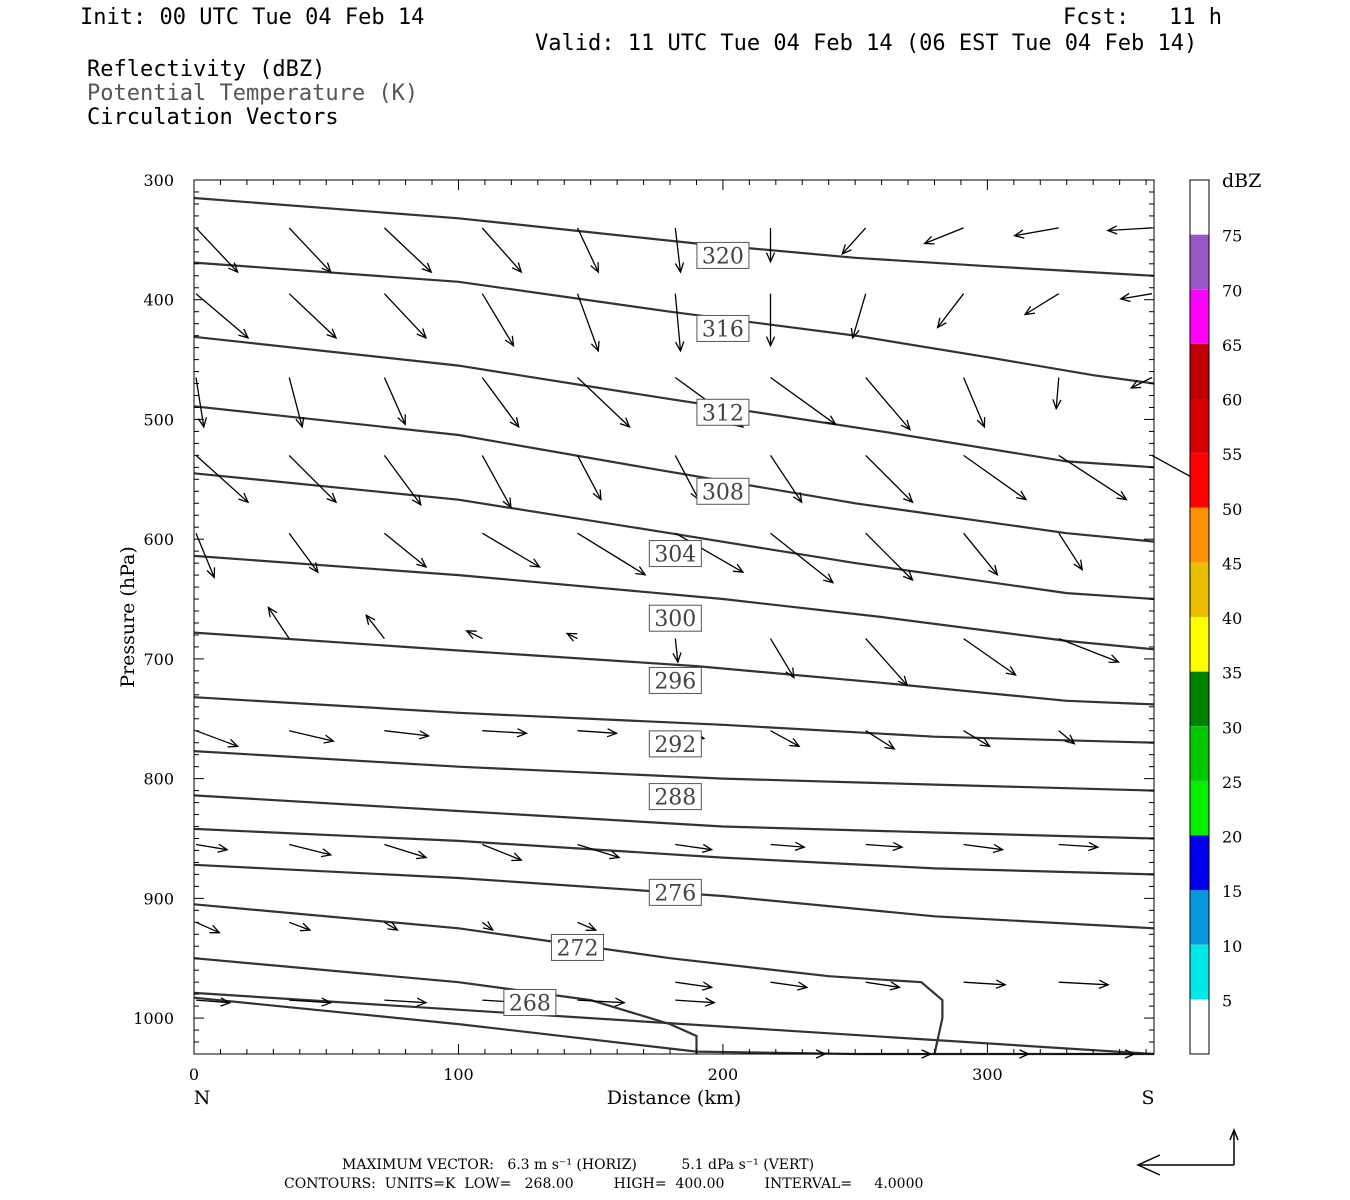 The image size is (1350, 1200). What do you see at coordinates (723, 412) in the screenshot?
I see `contour-label: 312` at bounding box center [723, 412].